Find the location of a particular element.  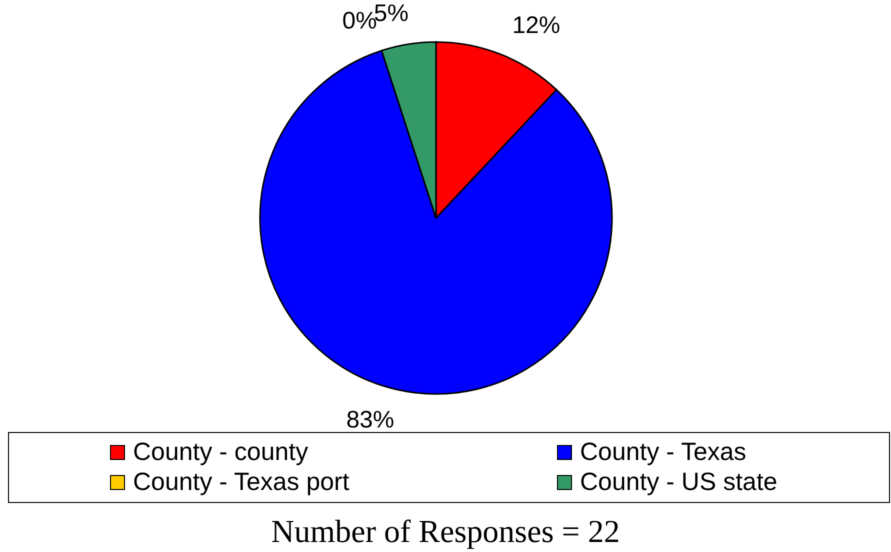

legend-label: County - Texas port is located at coordinates (241, 482).